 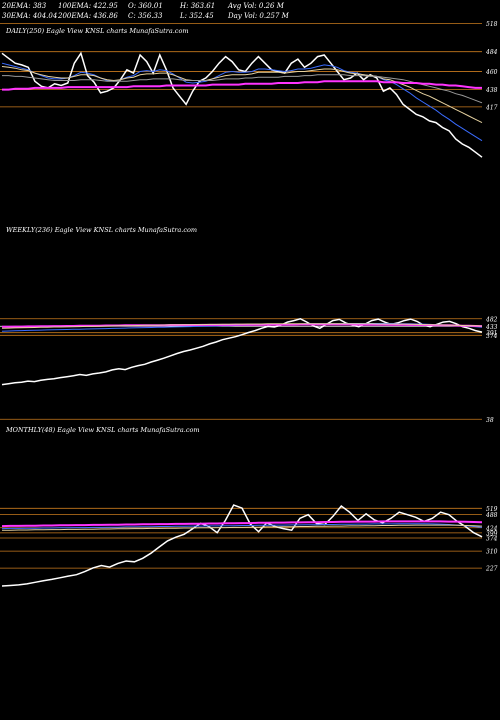 What do you see at coordinates (491, 327) in the screenshot?
I see `level-label-1-1: 433` at bounding box center [491, 327].